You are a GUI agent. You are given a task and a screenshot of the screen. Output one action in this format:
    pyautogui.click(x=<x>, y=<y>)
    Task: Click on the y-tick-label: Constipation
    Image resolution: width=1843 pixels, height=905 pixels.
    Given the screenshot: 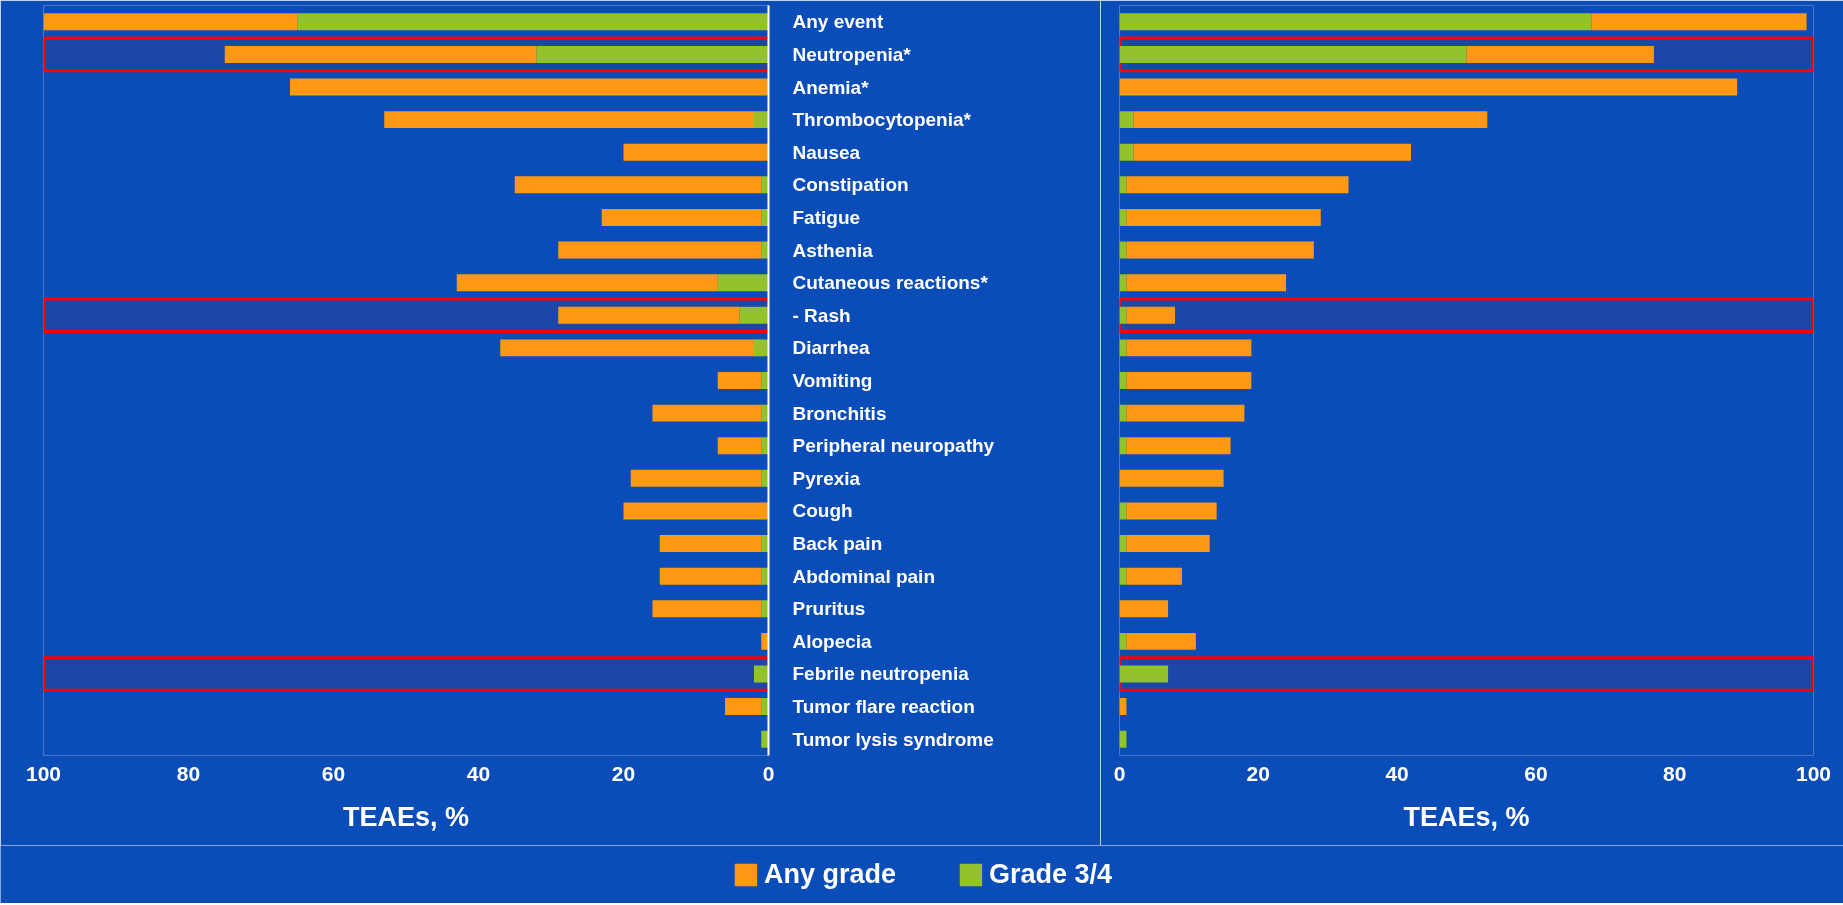 What is the action you would take?
    pyautogui.click(x=850, y=185)
    